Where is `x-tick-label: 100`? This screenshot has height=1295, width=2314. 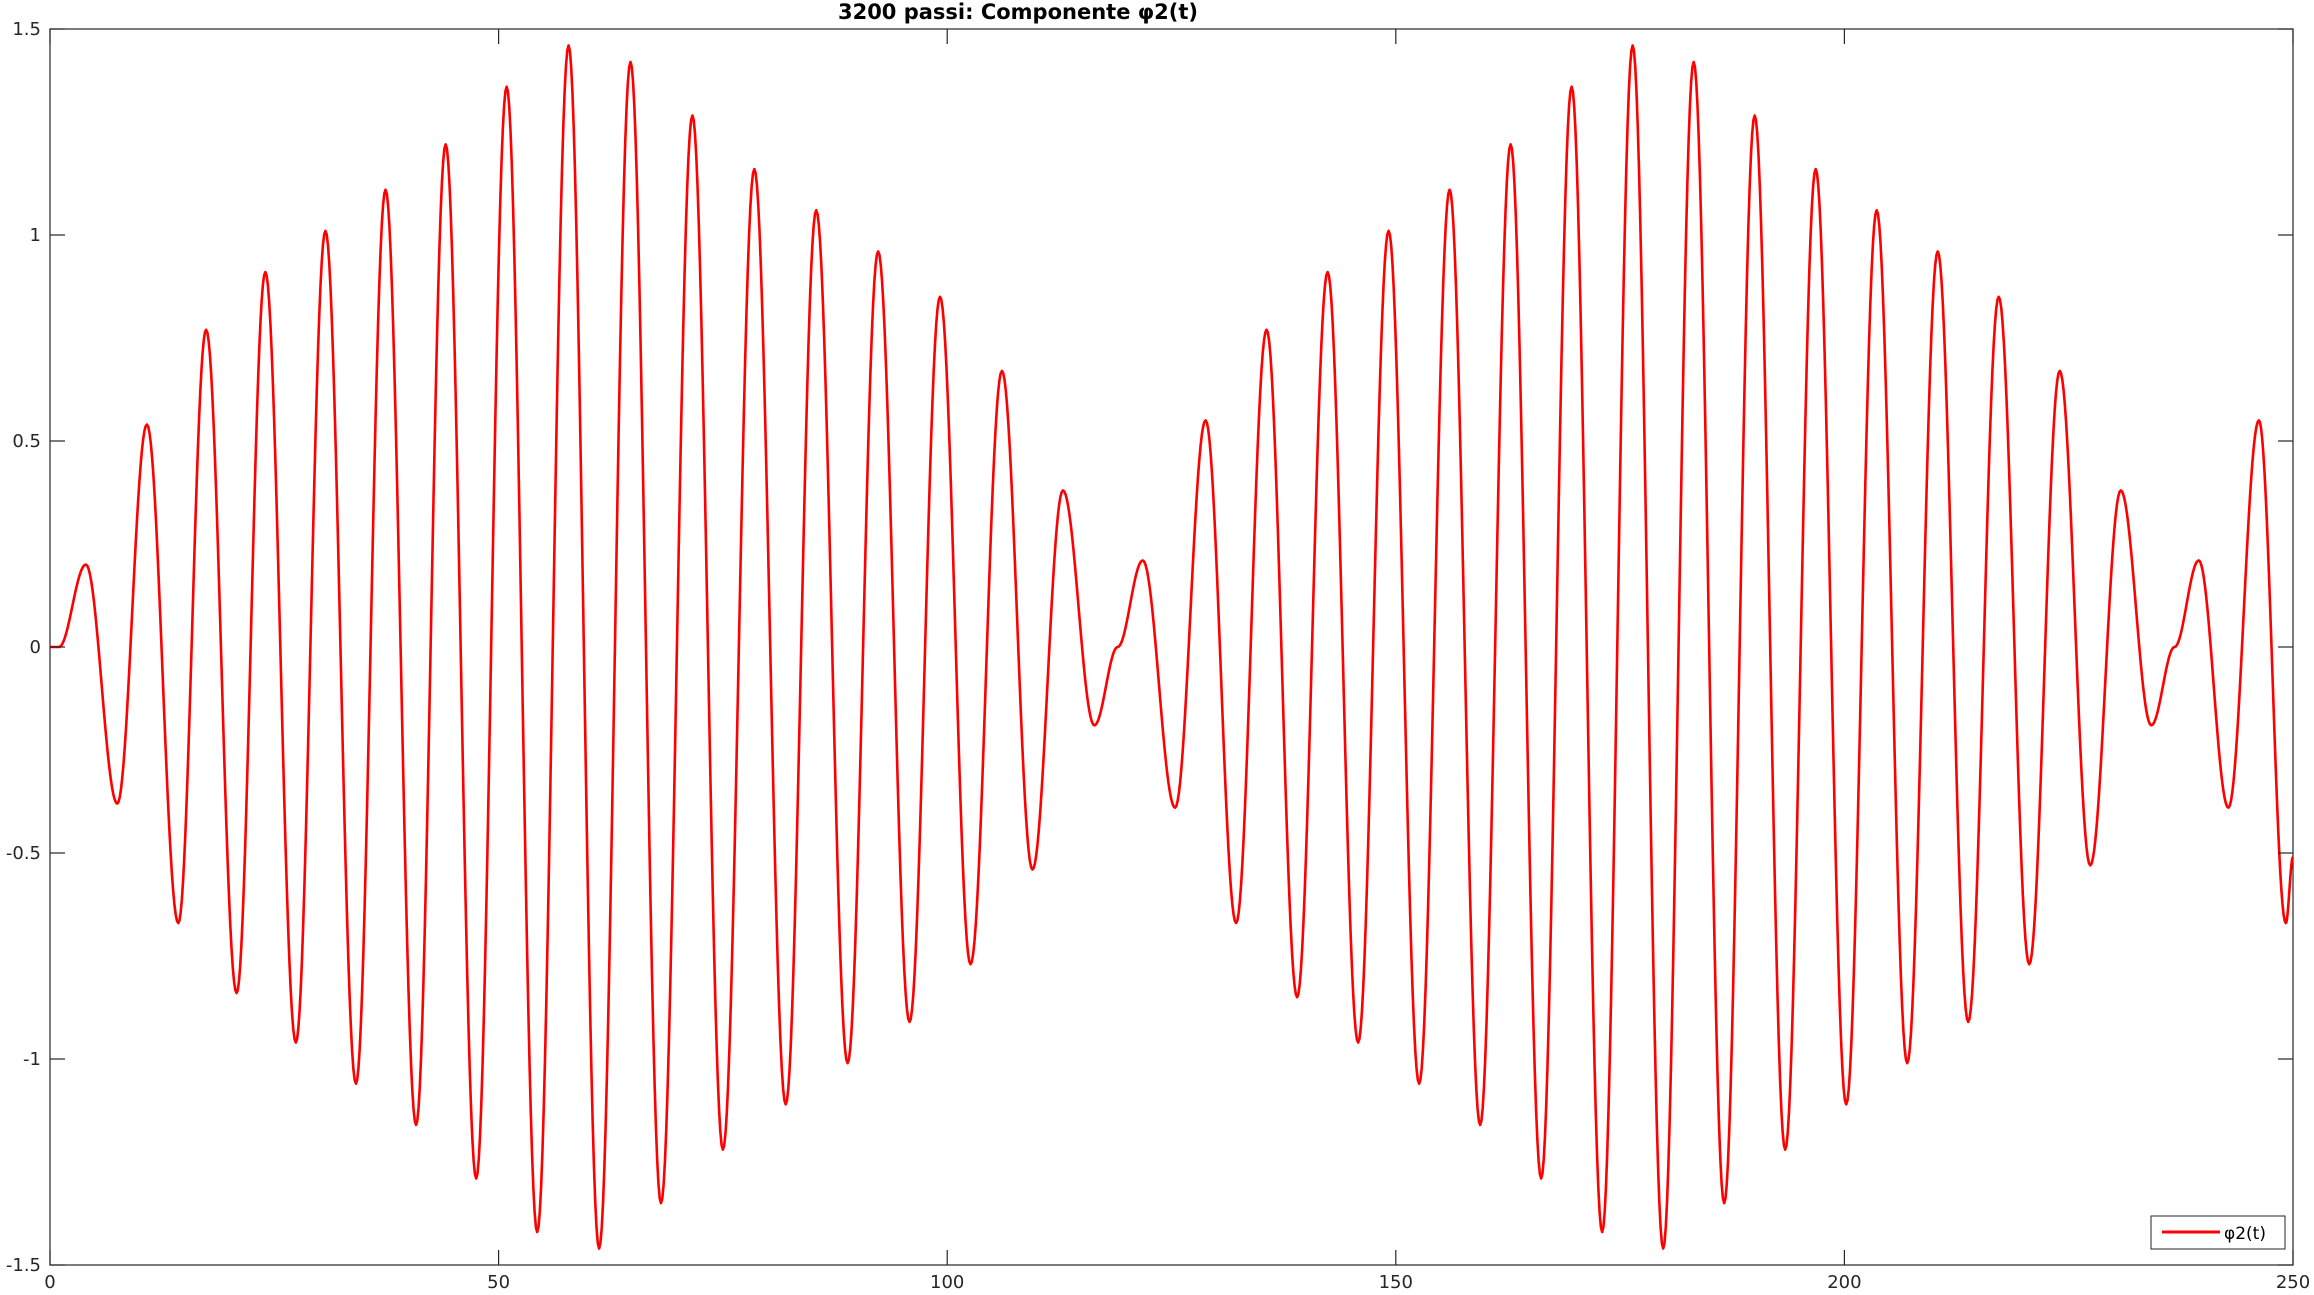
x-tick-label: 100 is located at coordinates (947, 1282).